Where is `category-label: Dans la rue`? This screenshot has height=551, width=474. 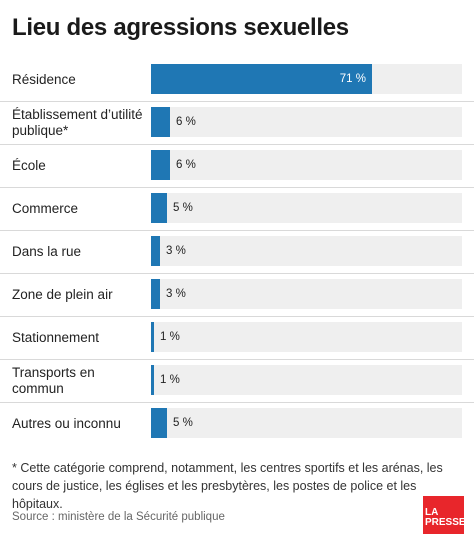
category-label: Dans la rue is located at coordinates (47, 251).